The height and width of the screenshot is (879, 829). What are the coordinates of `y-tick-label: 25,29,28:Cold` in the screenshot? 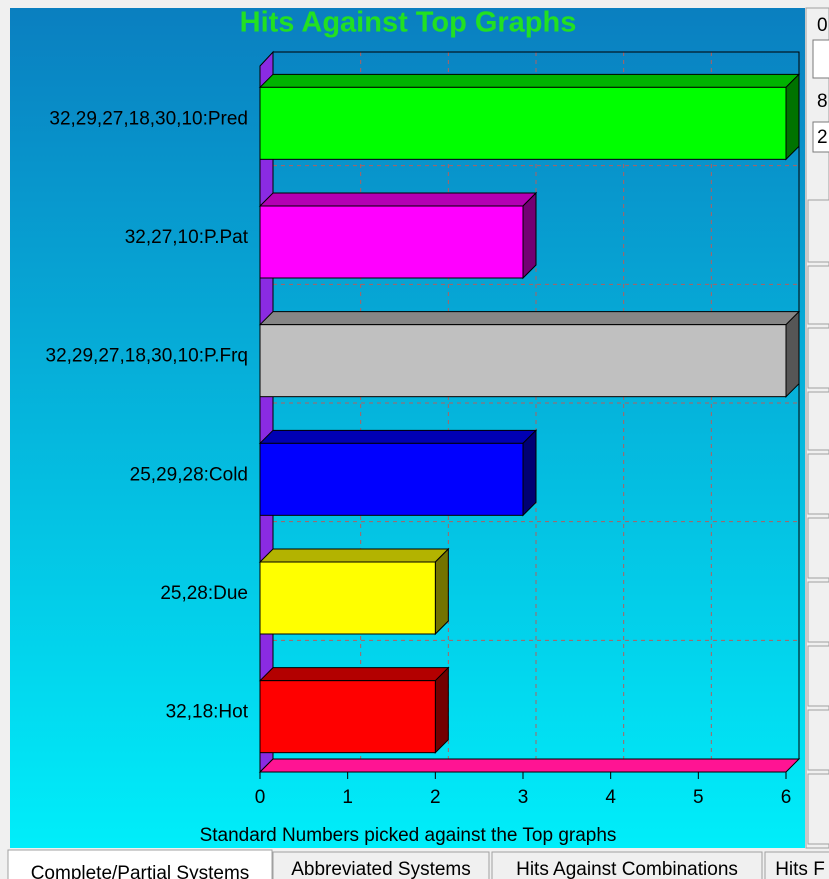 It's located at (189, 474).